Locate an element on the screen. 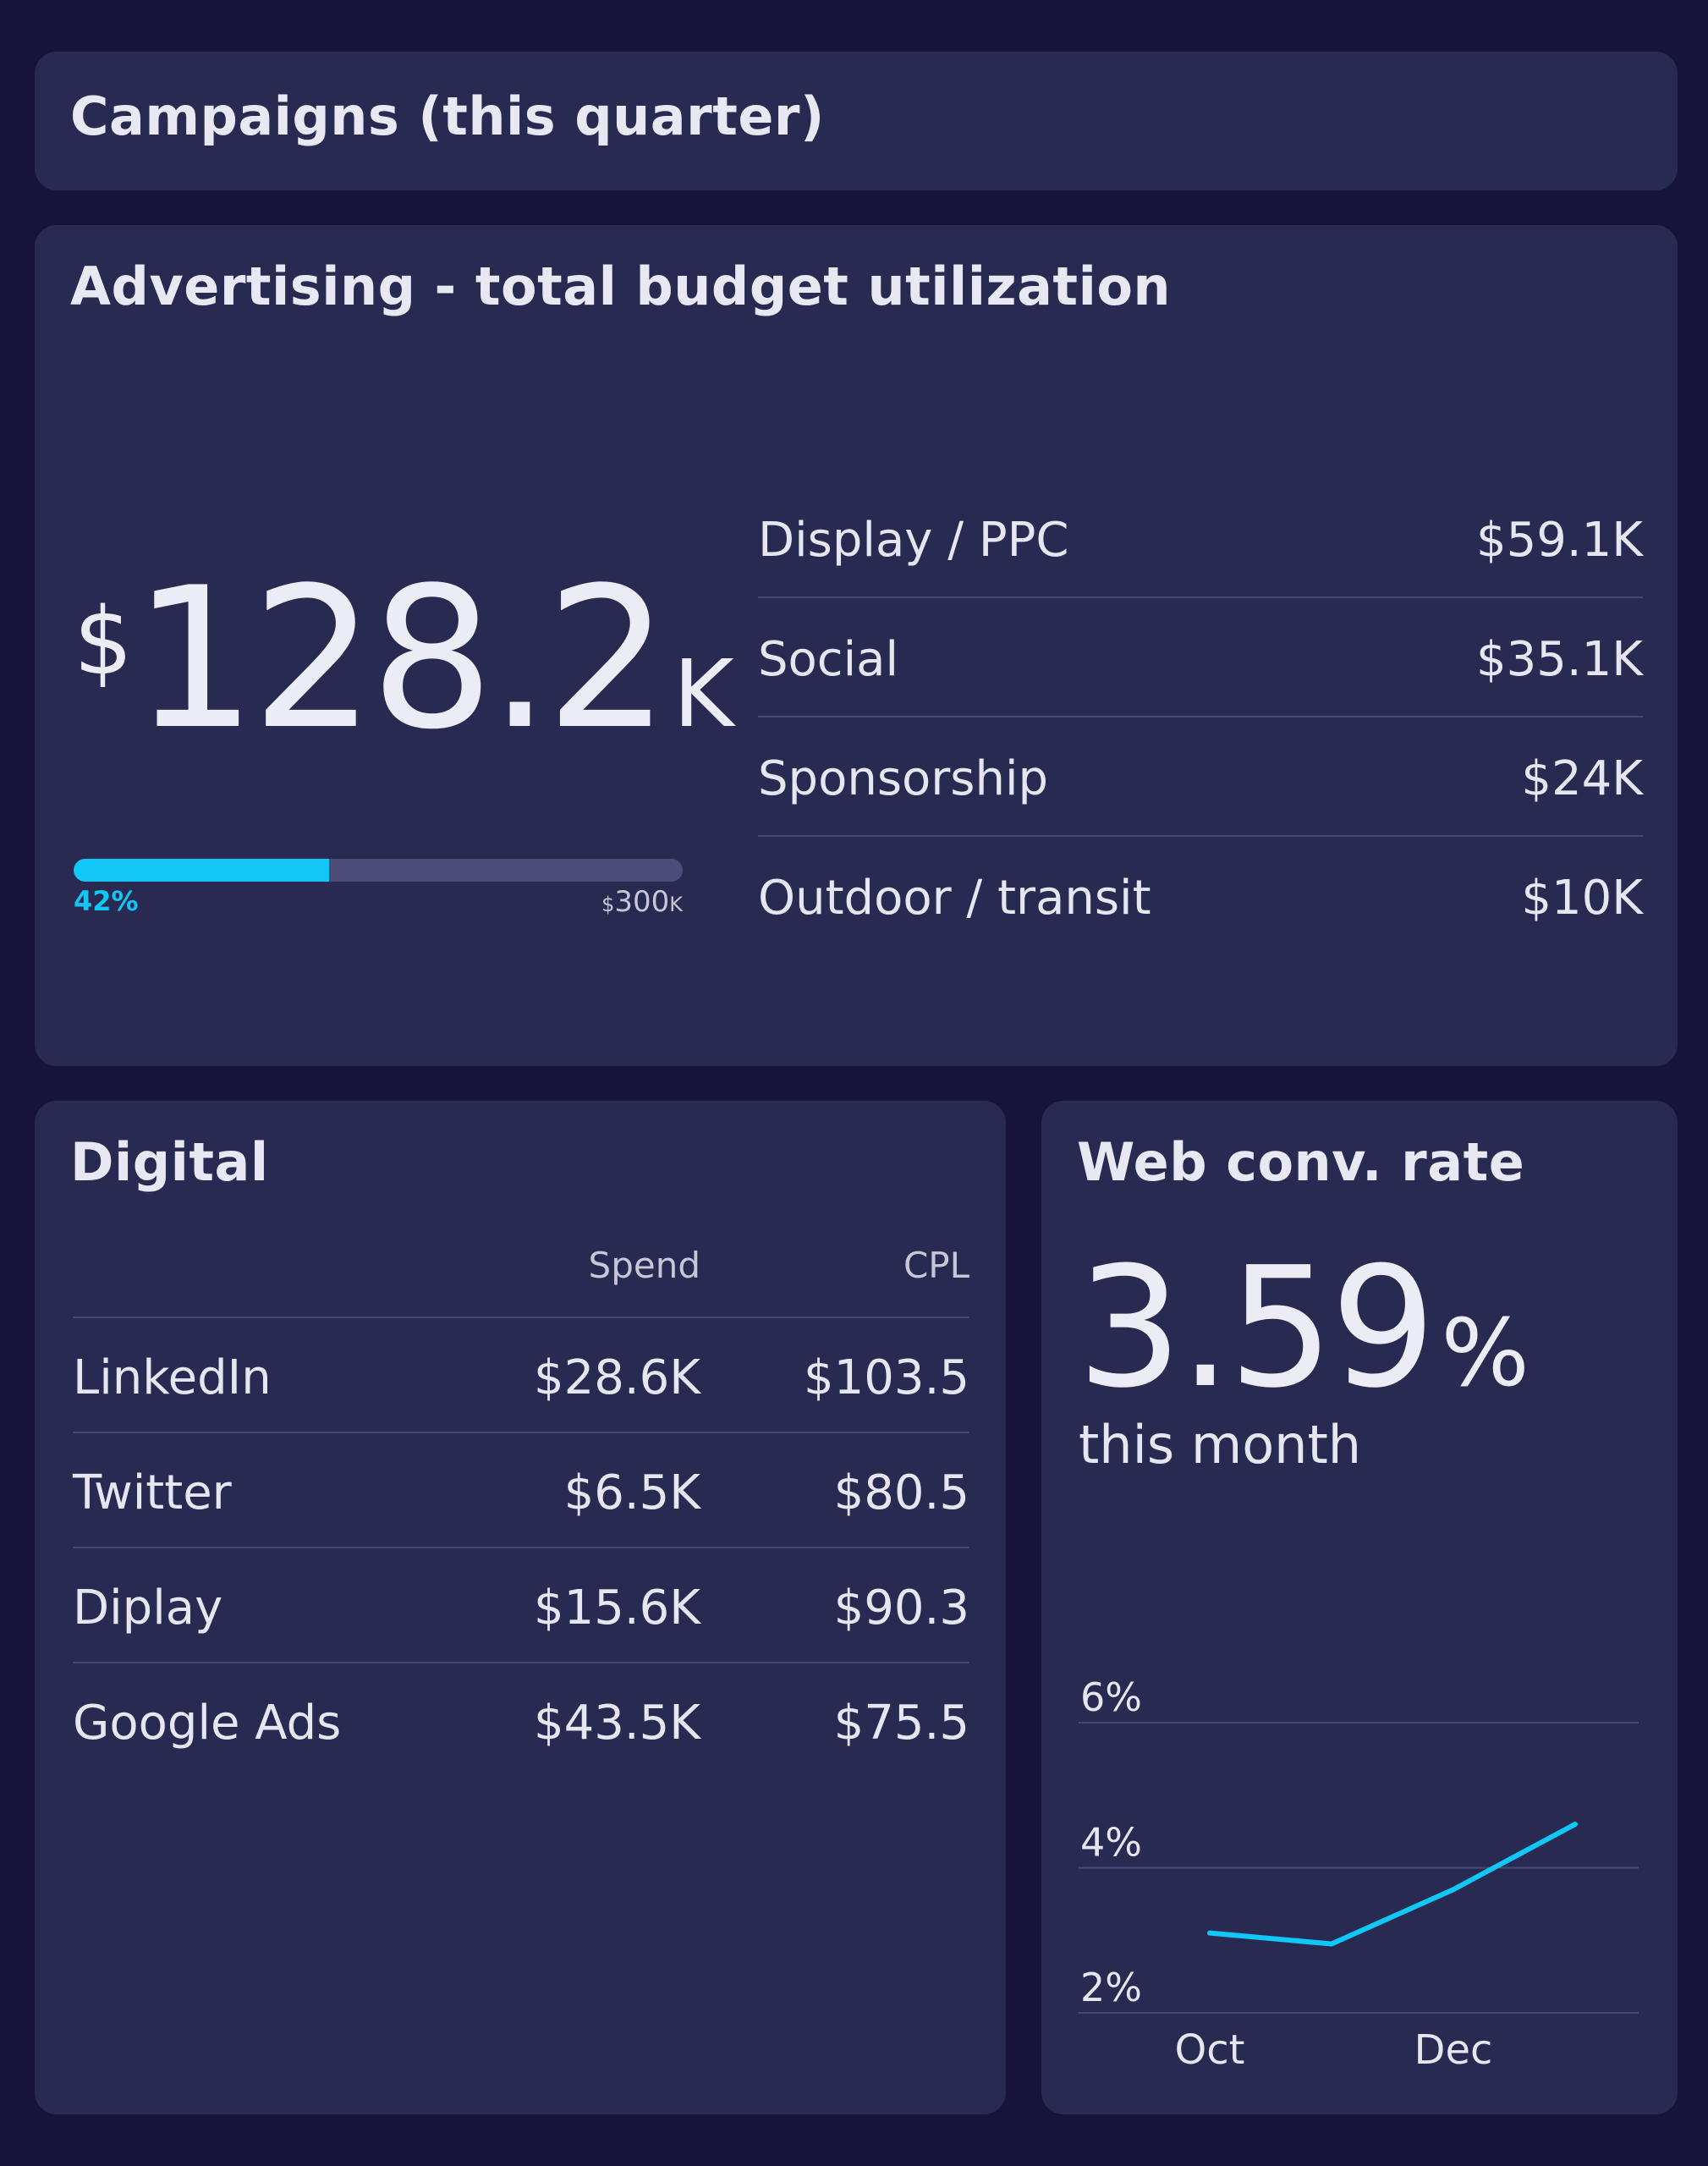  column-header-cpl: CPL is located at coordinates (936, 1265).